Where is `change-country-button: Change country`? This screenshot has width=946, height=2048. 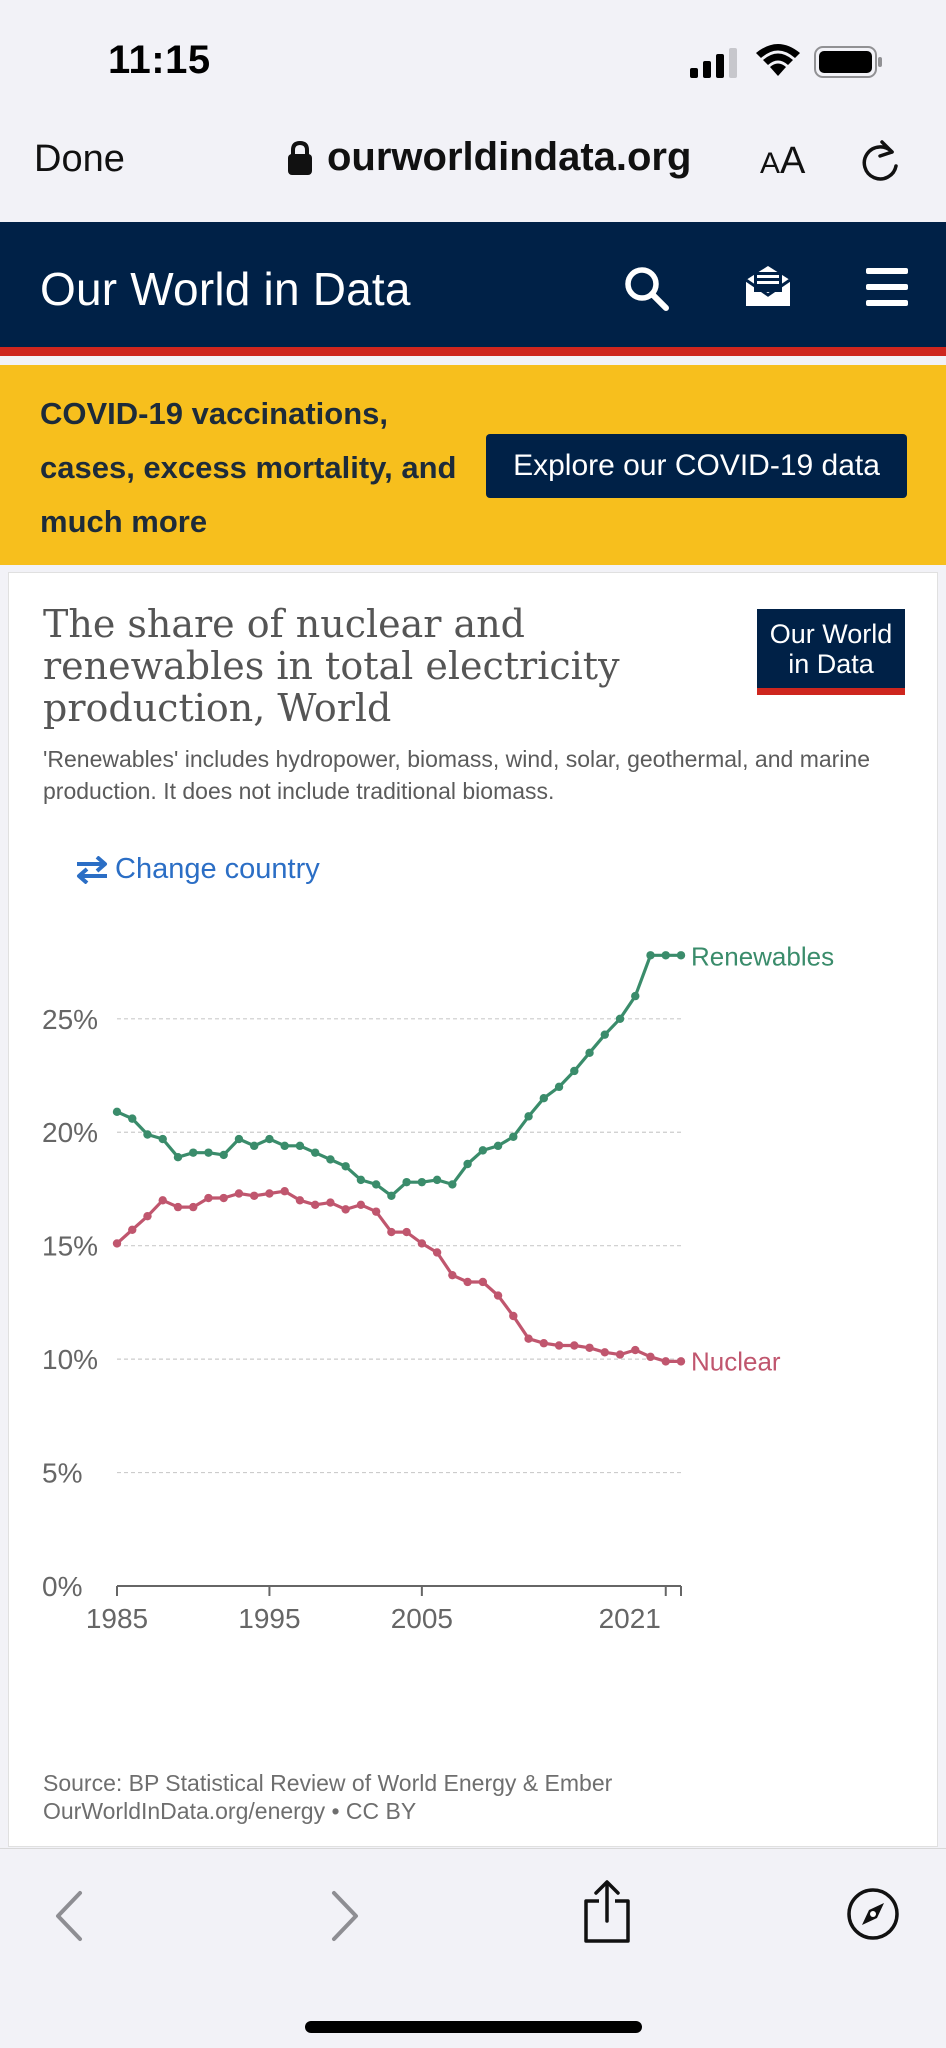 change-country-button: Change country is located at coordinates (197, 869).